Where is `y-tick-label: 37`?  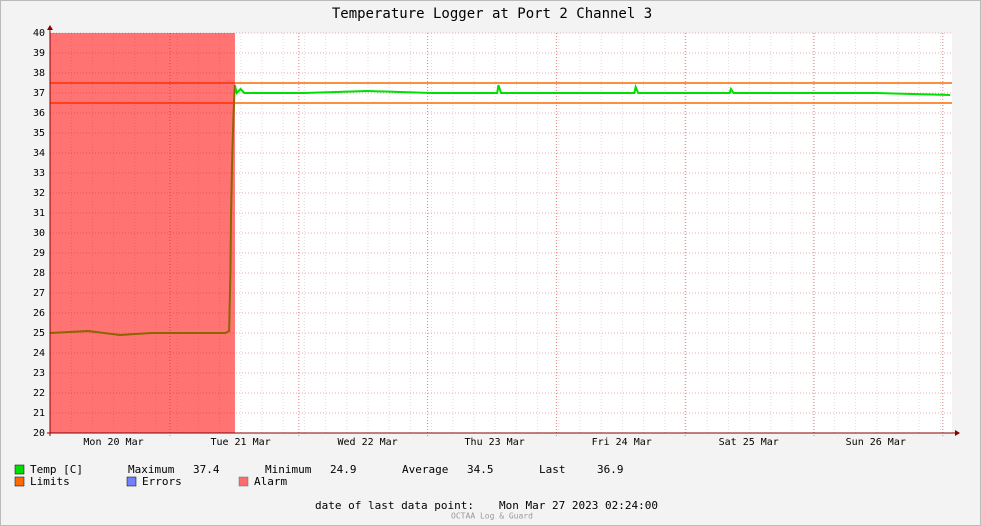 y-tick-label: 37 is located at coordinates (39, 93).